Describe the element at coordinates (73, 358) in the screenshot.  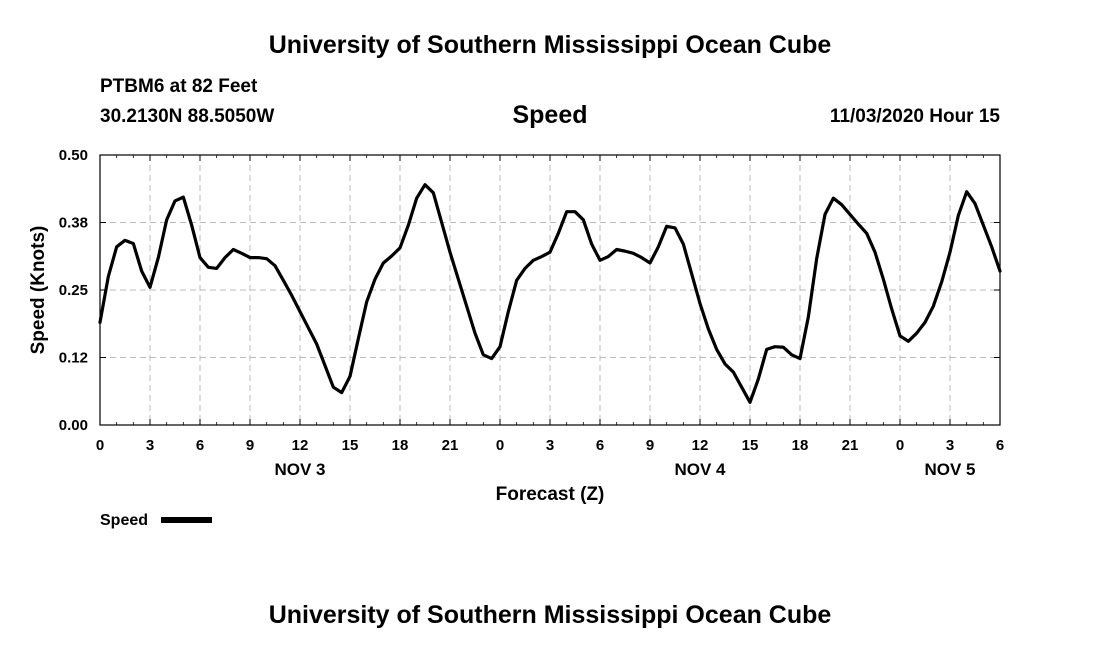
I see `y-tick-label: 0.12` at that location.